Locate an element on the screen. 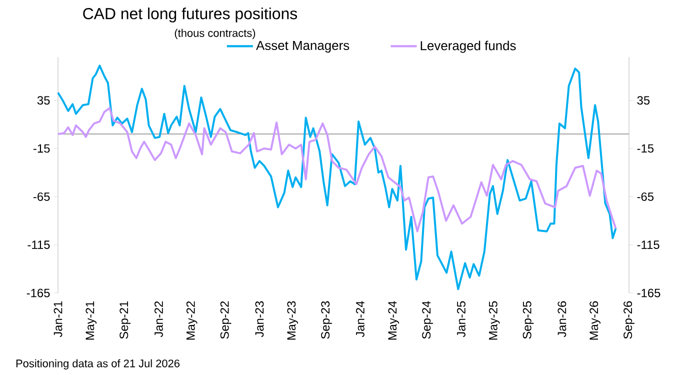  x-tick-label: Sep-25 is located at coordinates (528, 320).